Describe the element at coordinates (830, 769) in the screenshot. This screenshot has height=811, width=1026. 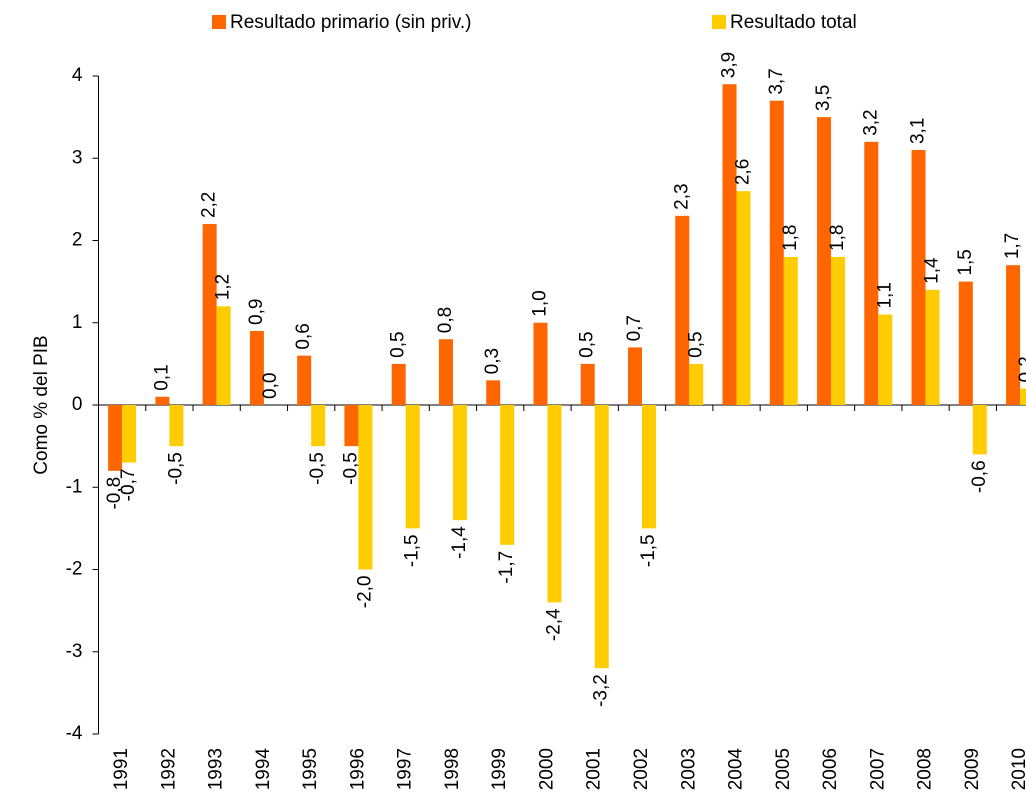
I see `x-tick-label: 2006` at that location.